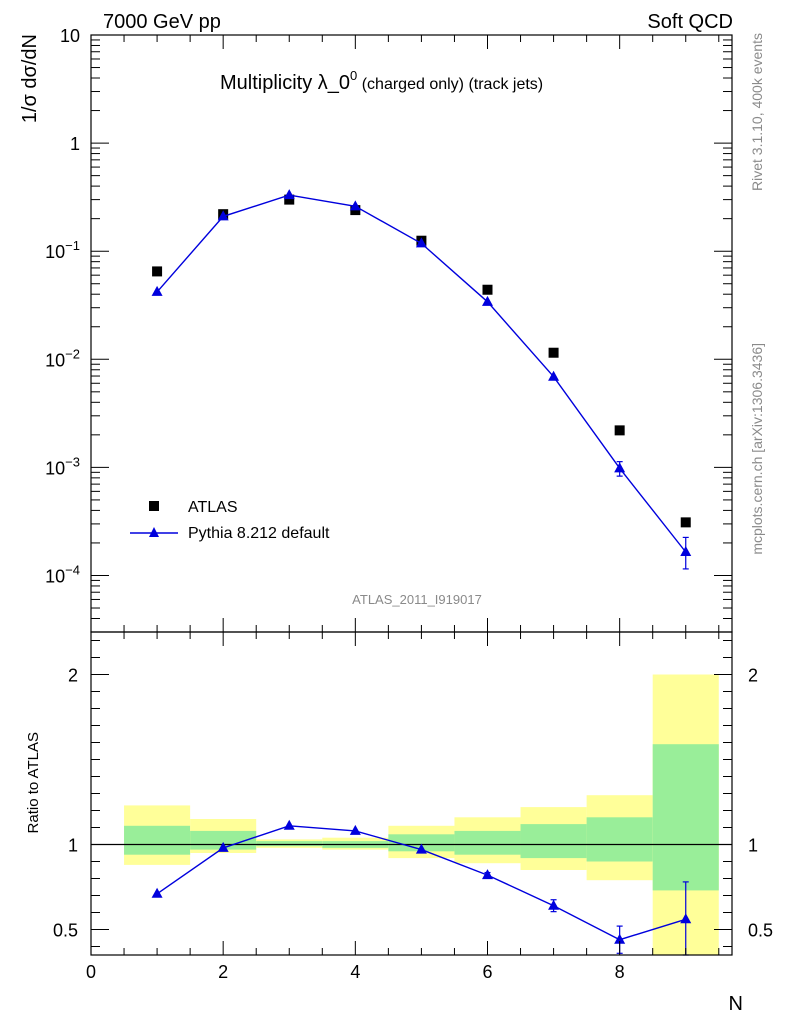 This screenshot has width=786, height=1024. I want to click on main-title-suffix: (charged only) (track jets), so click(450, 84).